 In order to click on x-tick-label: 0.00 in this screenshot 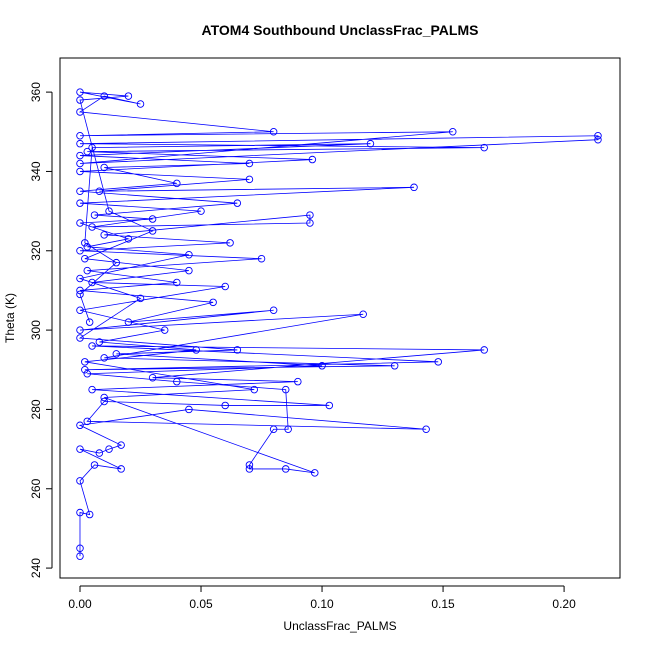, I will do `click(80, 604)`.